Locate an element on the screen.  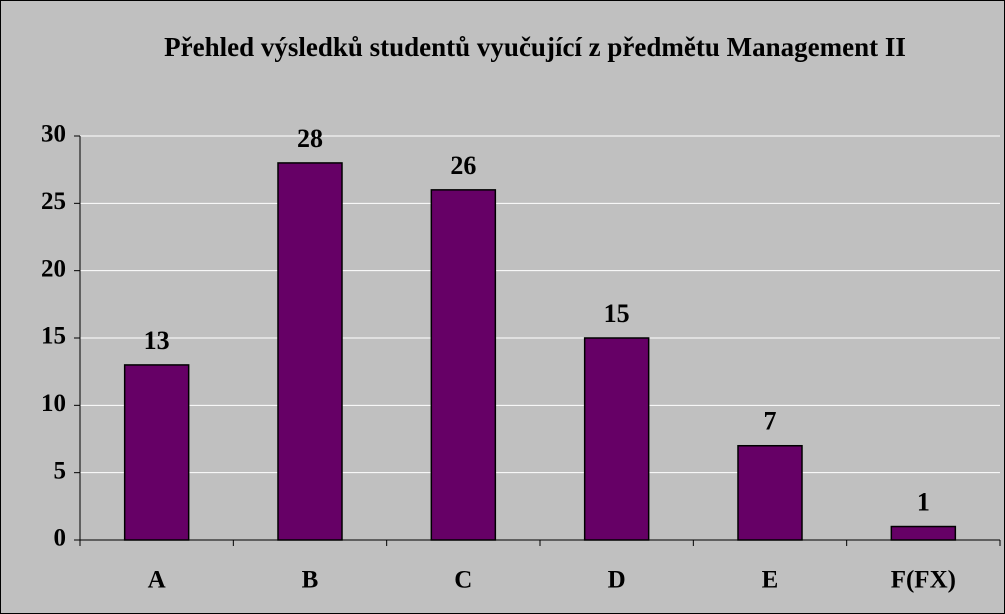
x-tick-label: B is located at coordinates (310, 580).